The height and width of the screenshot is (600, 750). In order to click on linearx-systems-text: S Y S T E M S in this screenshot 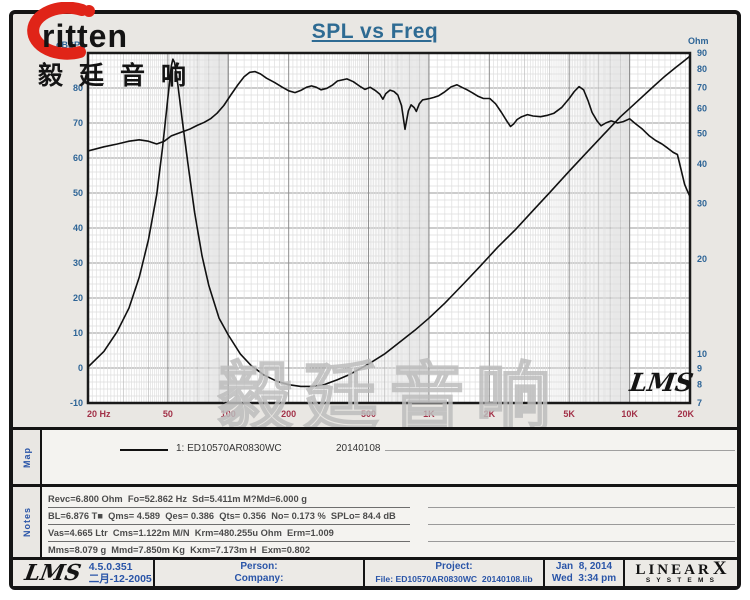, I will do `click(681, 580)`.